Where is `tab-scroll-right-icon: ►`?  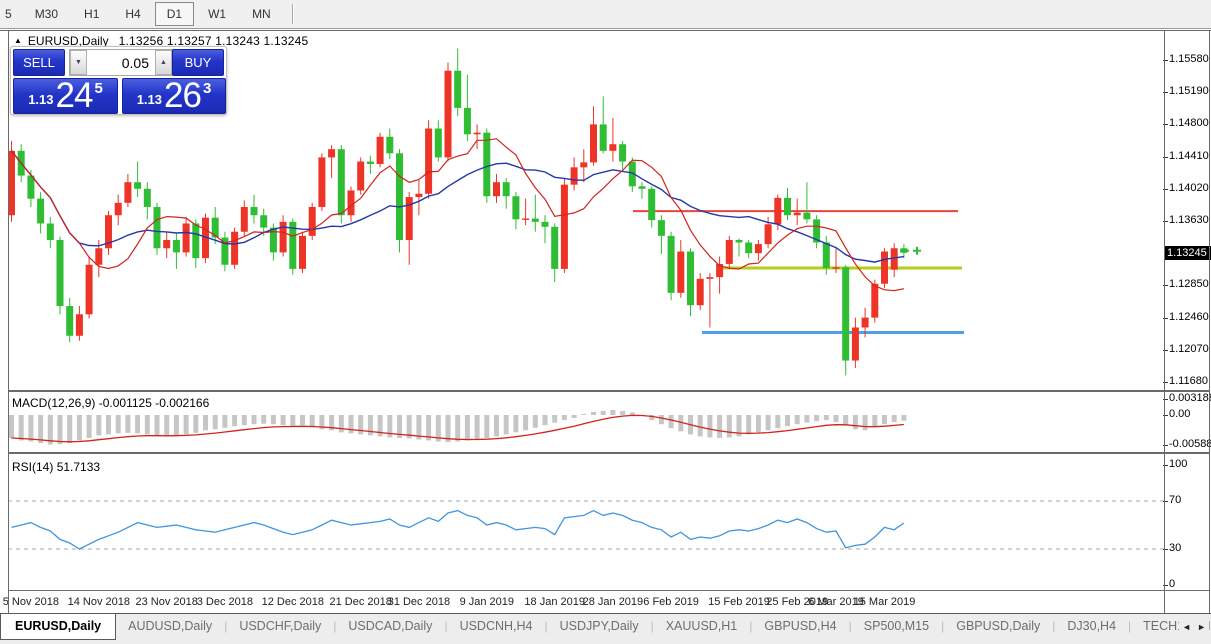
tab-scroll-right-icon: ► is located at coordinates (1201, 627).